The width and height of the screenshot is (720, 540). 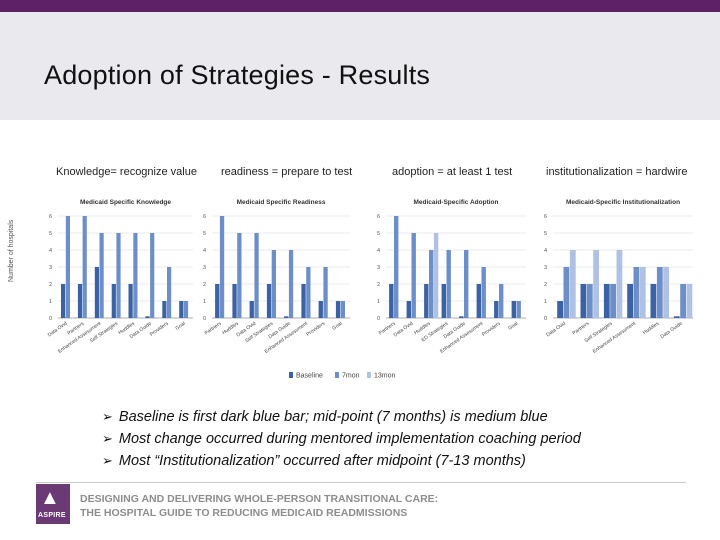 I want to click on x-tick-label: Huddles, so click(x=651, y=328).